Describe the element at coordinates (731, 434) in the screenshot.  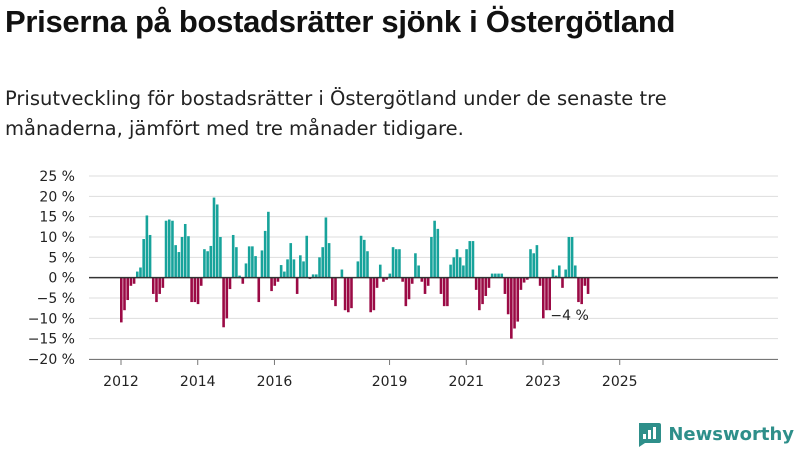
I see `brand-name: Newsworthy` at that location.